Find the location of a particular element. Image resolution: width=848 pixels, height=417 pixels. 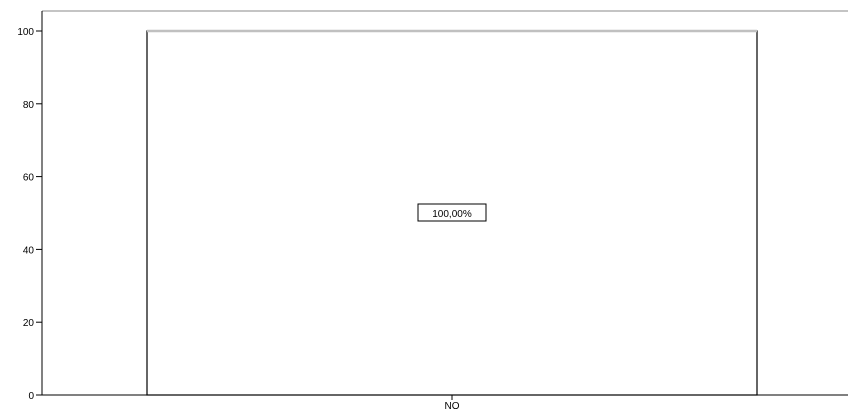

y-tick-label: 100 is located at coordinates (25, 32).